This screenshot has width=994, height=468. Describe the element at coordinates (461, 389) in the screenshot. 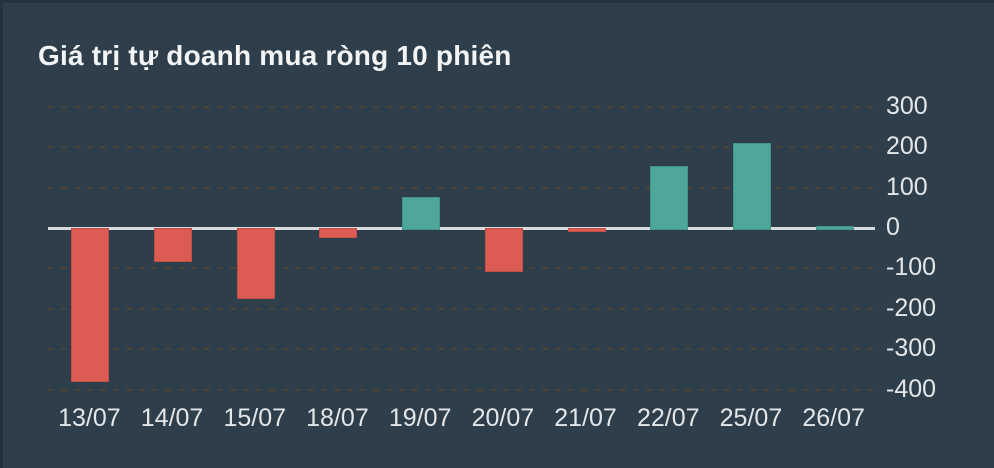

I see `gridline--400` at that location.